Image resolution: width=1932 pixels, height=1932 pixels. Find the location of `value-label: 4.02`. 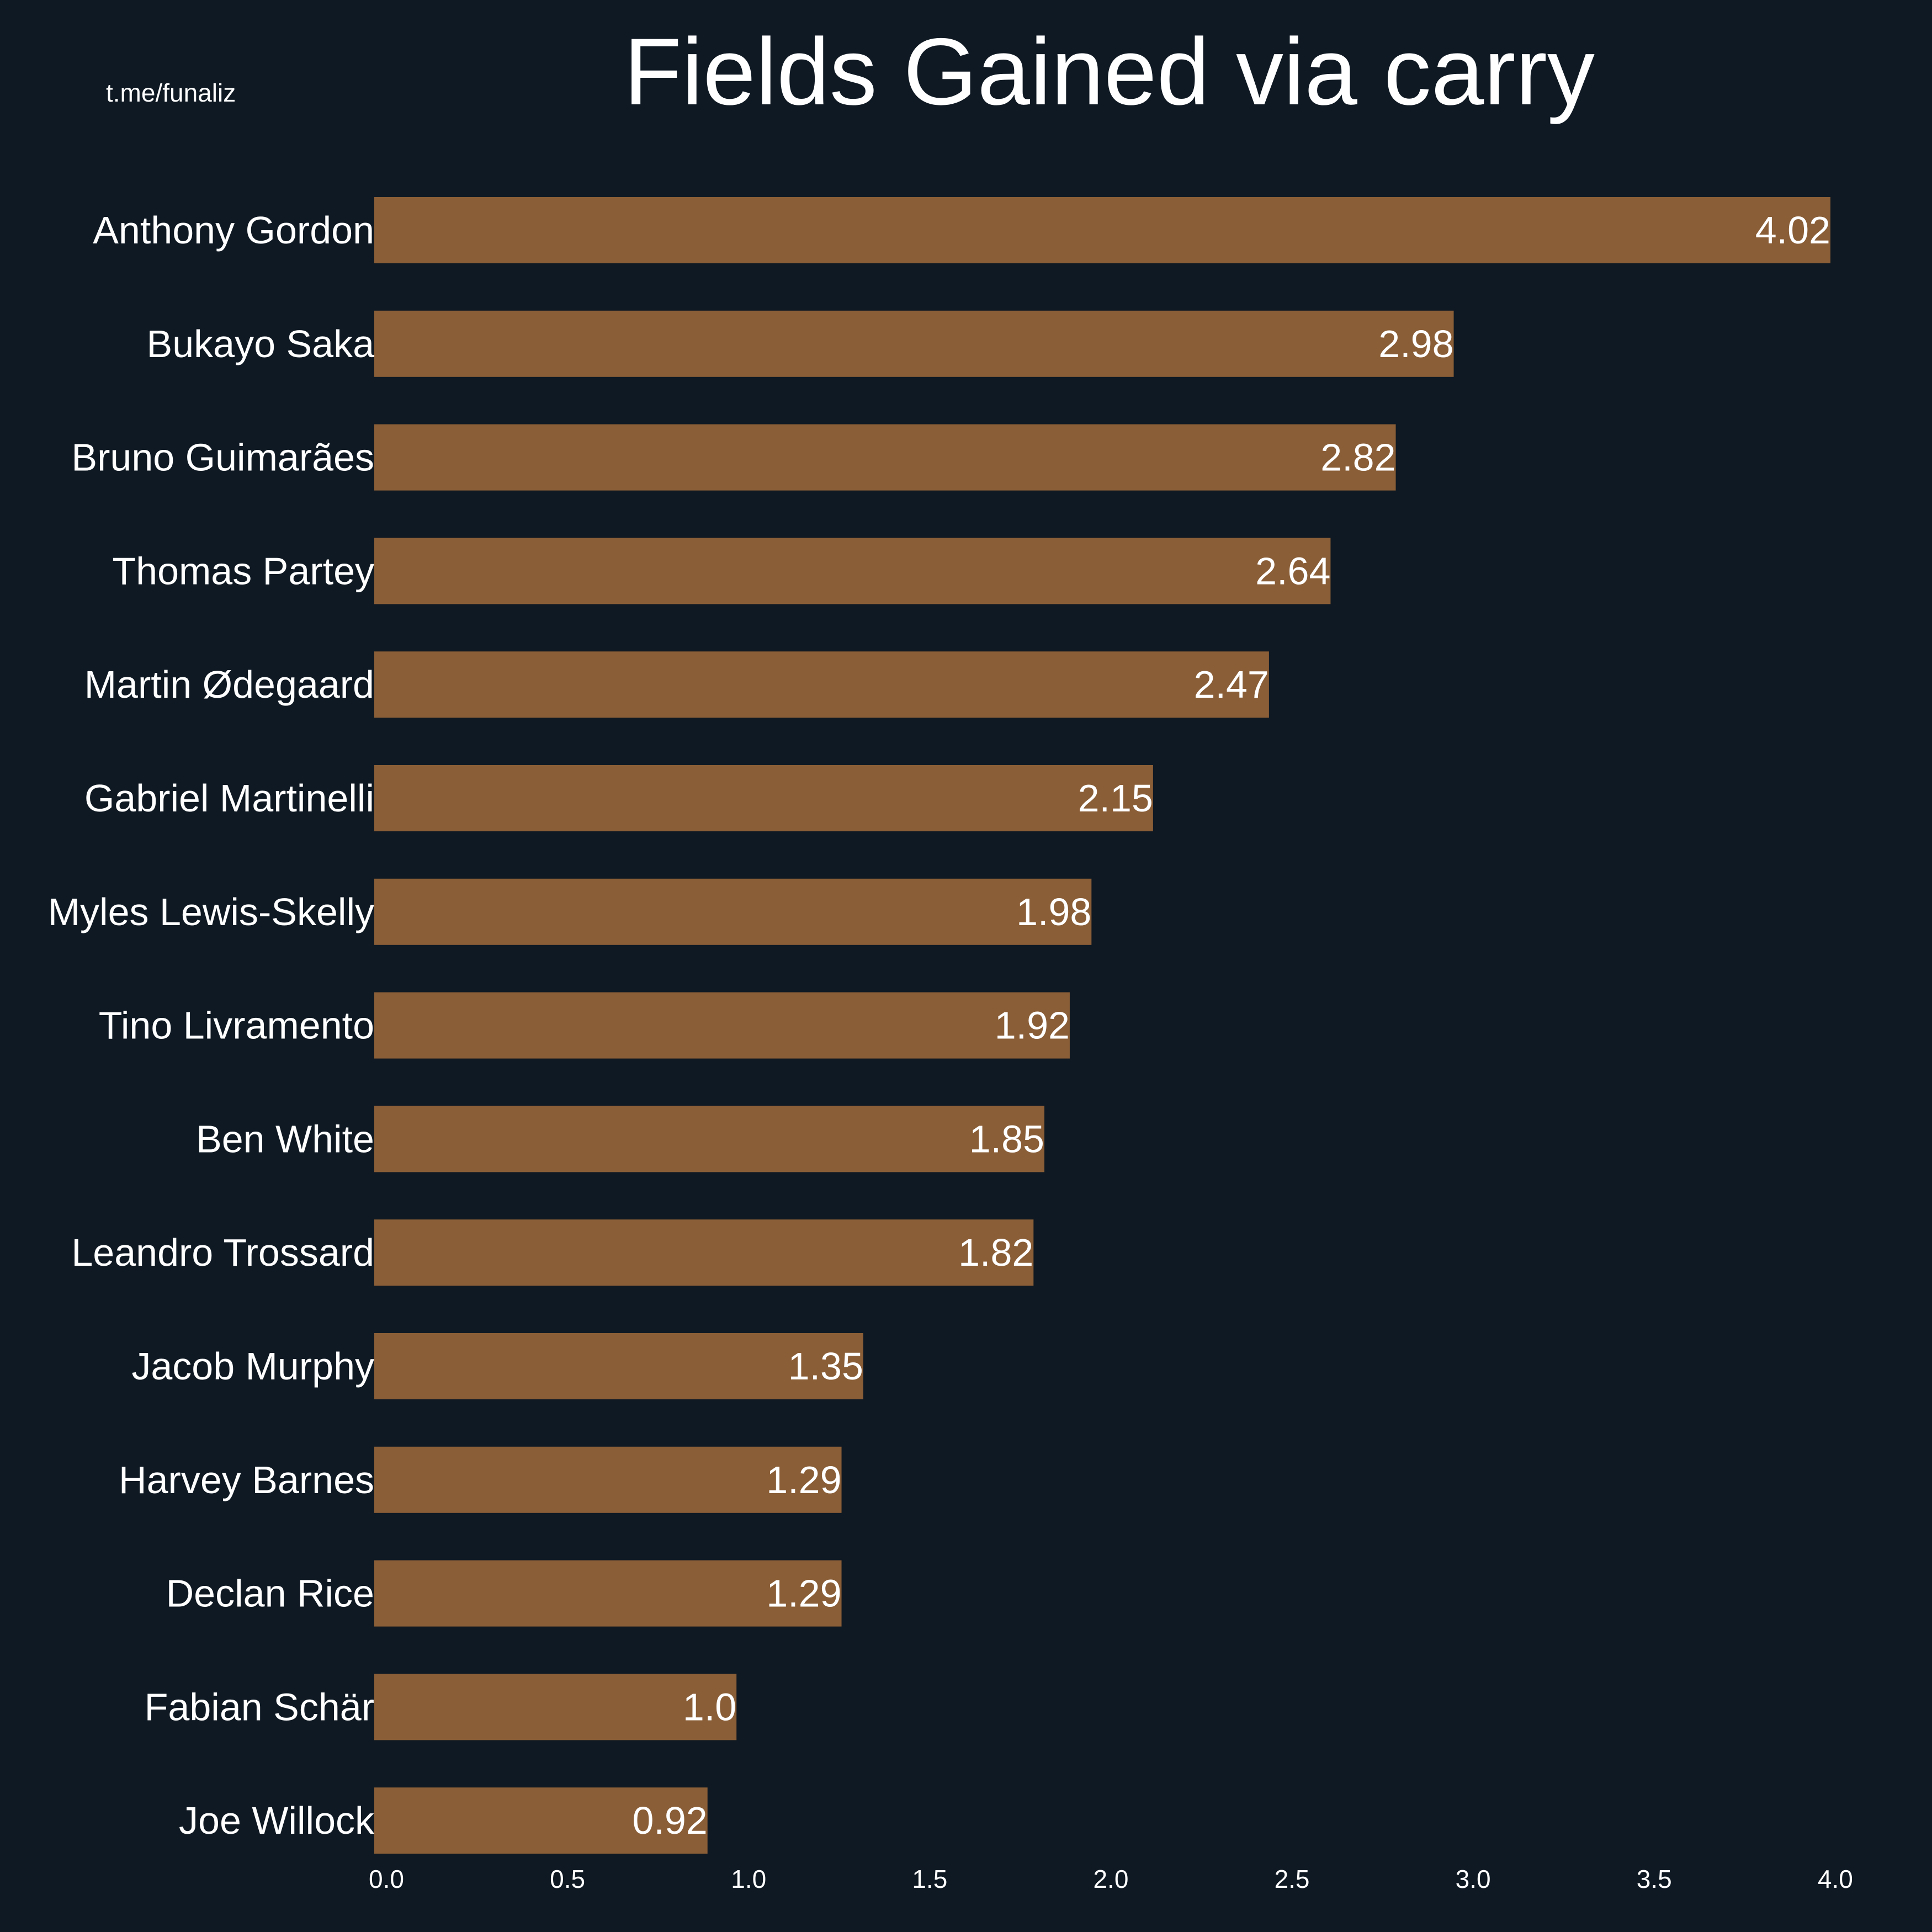

value-label: 4.02 is located at coordinates (1793, 231).